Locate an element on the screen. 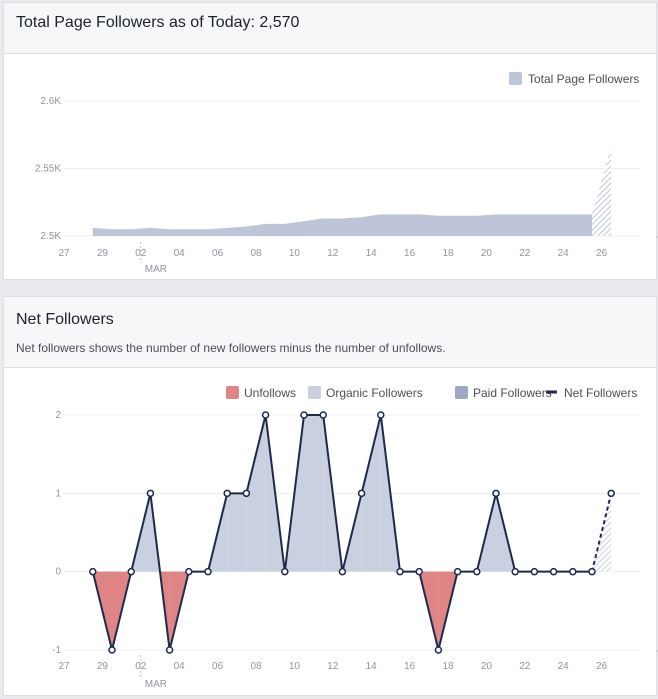 This screenshot has height=699, width=658. net-followers-title: Net Followers is located at coordinates (65, 319).